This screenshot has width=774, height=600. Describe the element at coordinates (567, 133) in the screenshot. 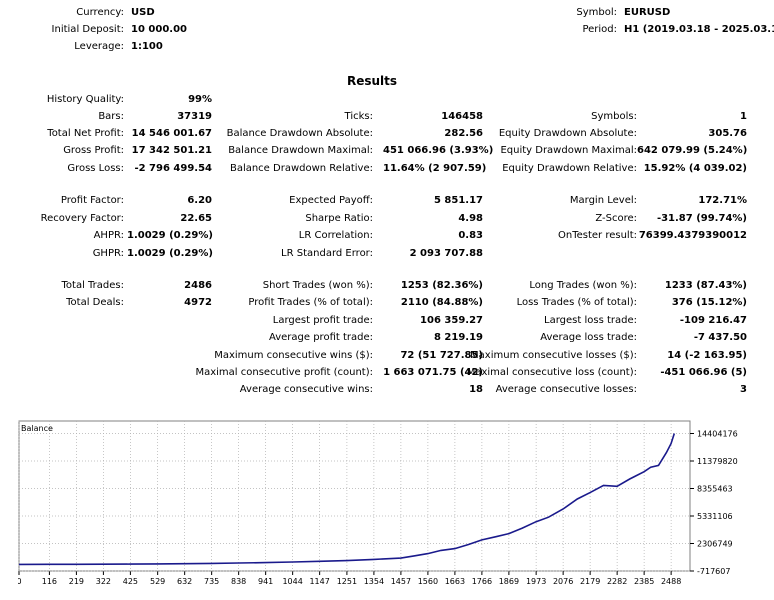

I see `col3-label: Equity Drawdown Absolute:` at that location.